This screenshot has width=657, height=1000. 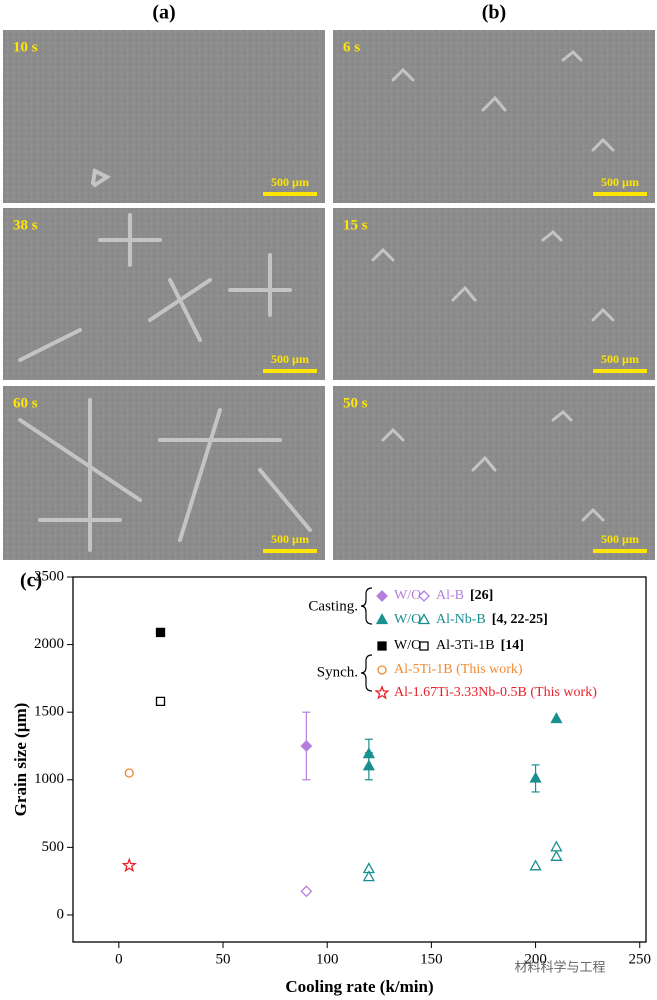 I want to click on panel-label: (b), so click(x=494, y=13).